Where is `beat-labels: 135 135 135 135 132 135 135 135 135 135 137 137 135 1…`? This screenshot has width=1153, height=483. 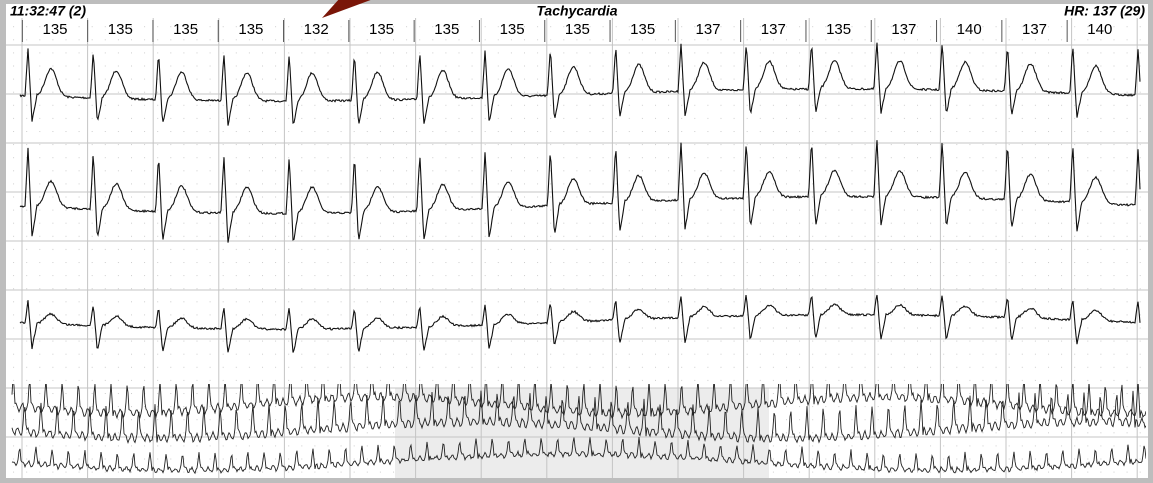 beat-labels: 135 135 135 135 132 135 135 135 135 135 137 137 135 1… is located at coordinates (566, 31).